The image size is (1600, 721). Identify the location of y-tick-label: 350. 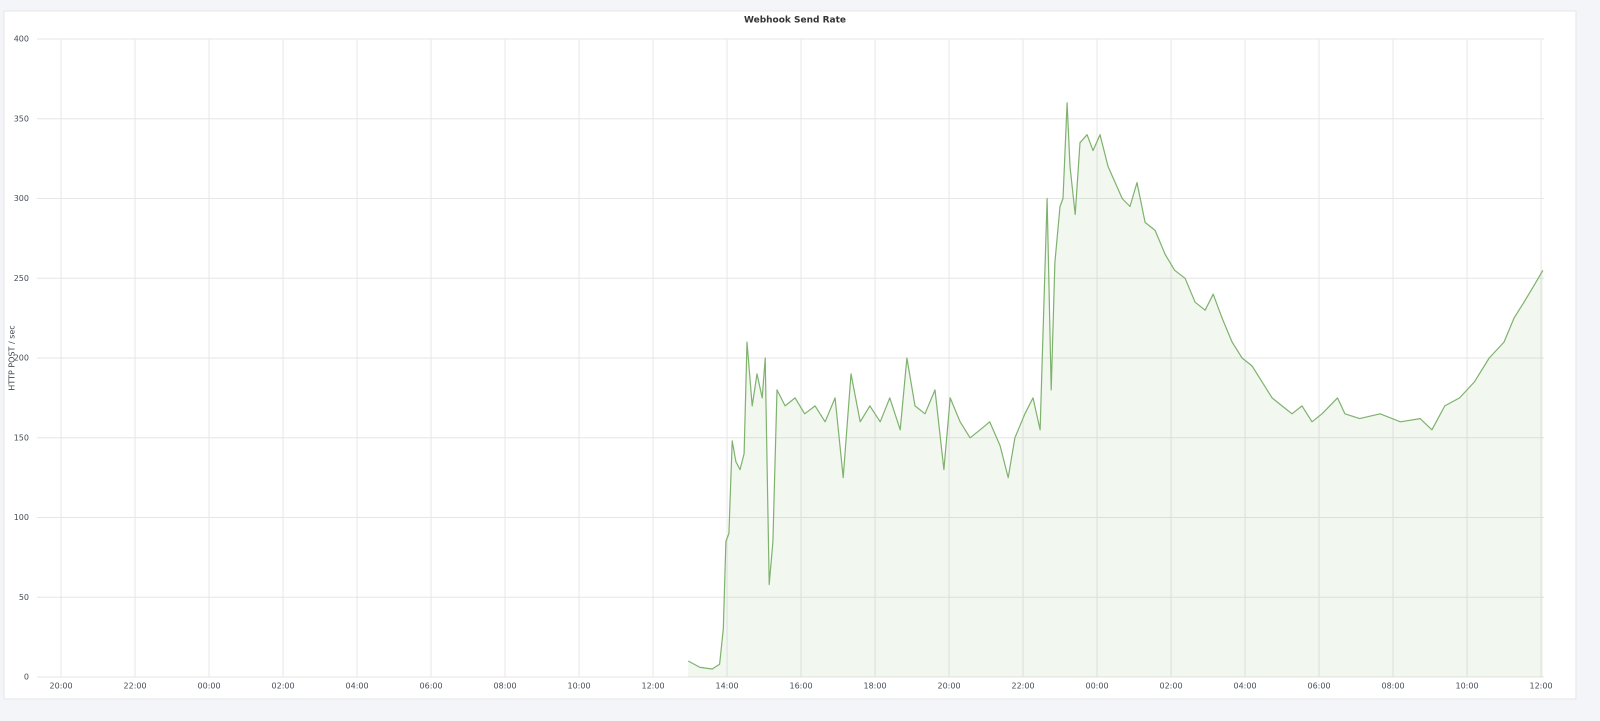
(21, 118).